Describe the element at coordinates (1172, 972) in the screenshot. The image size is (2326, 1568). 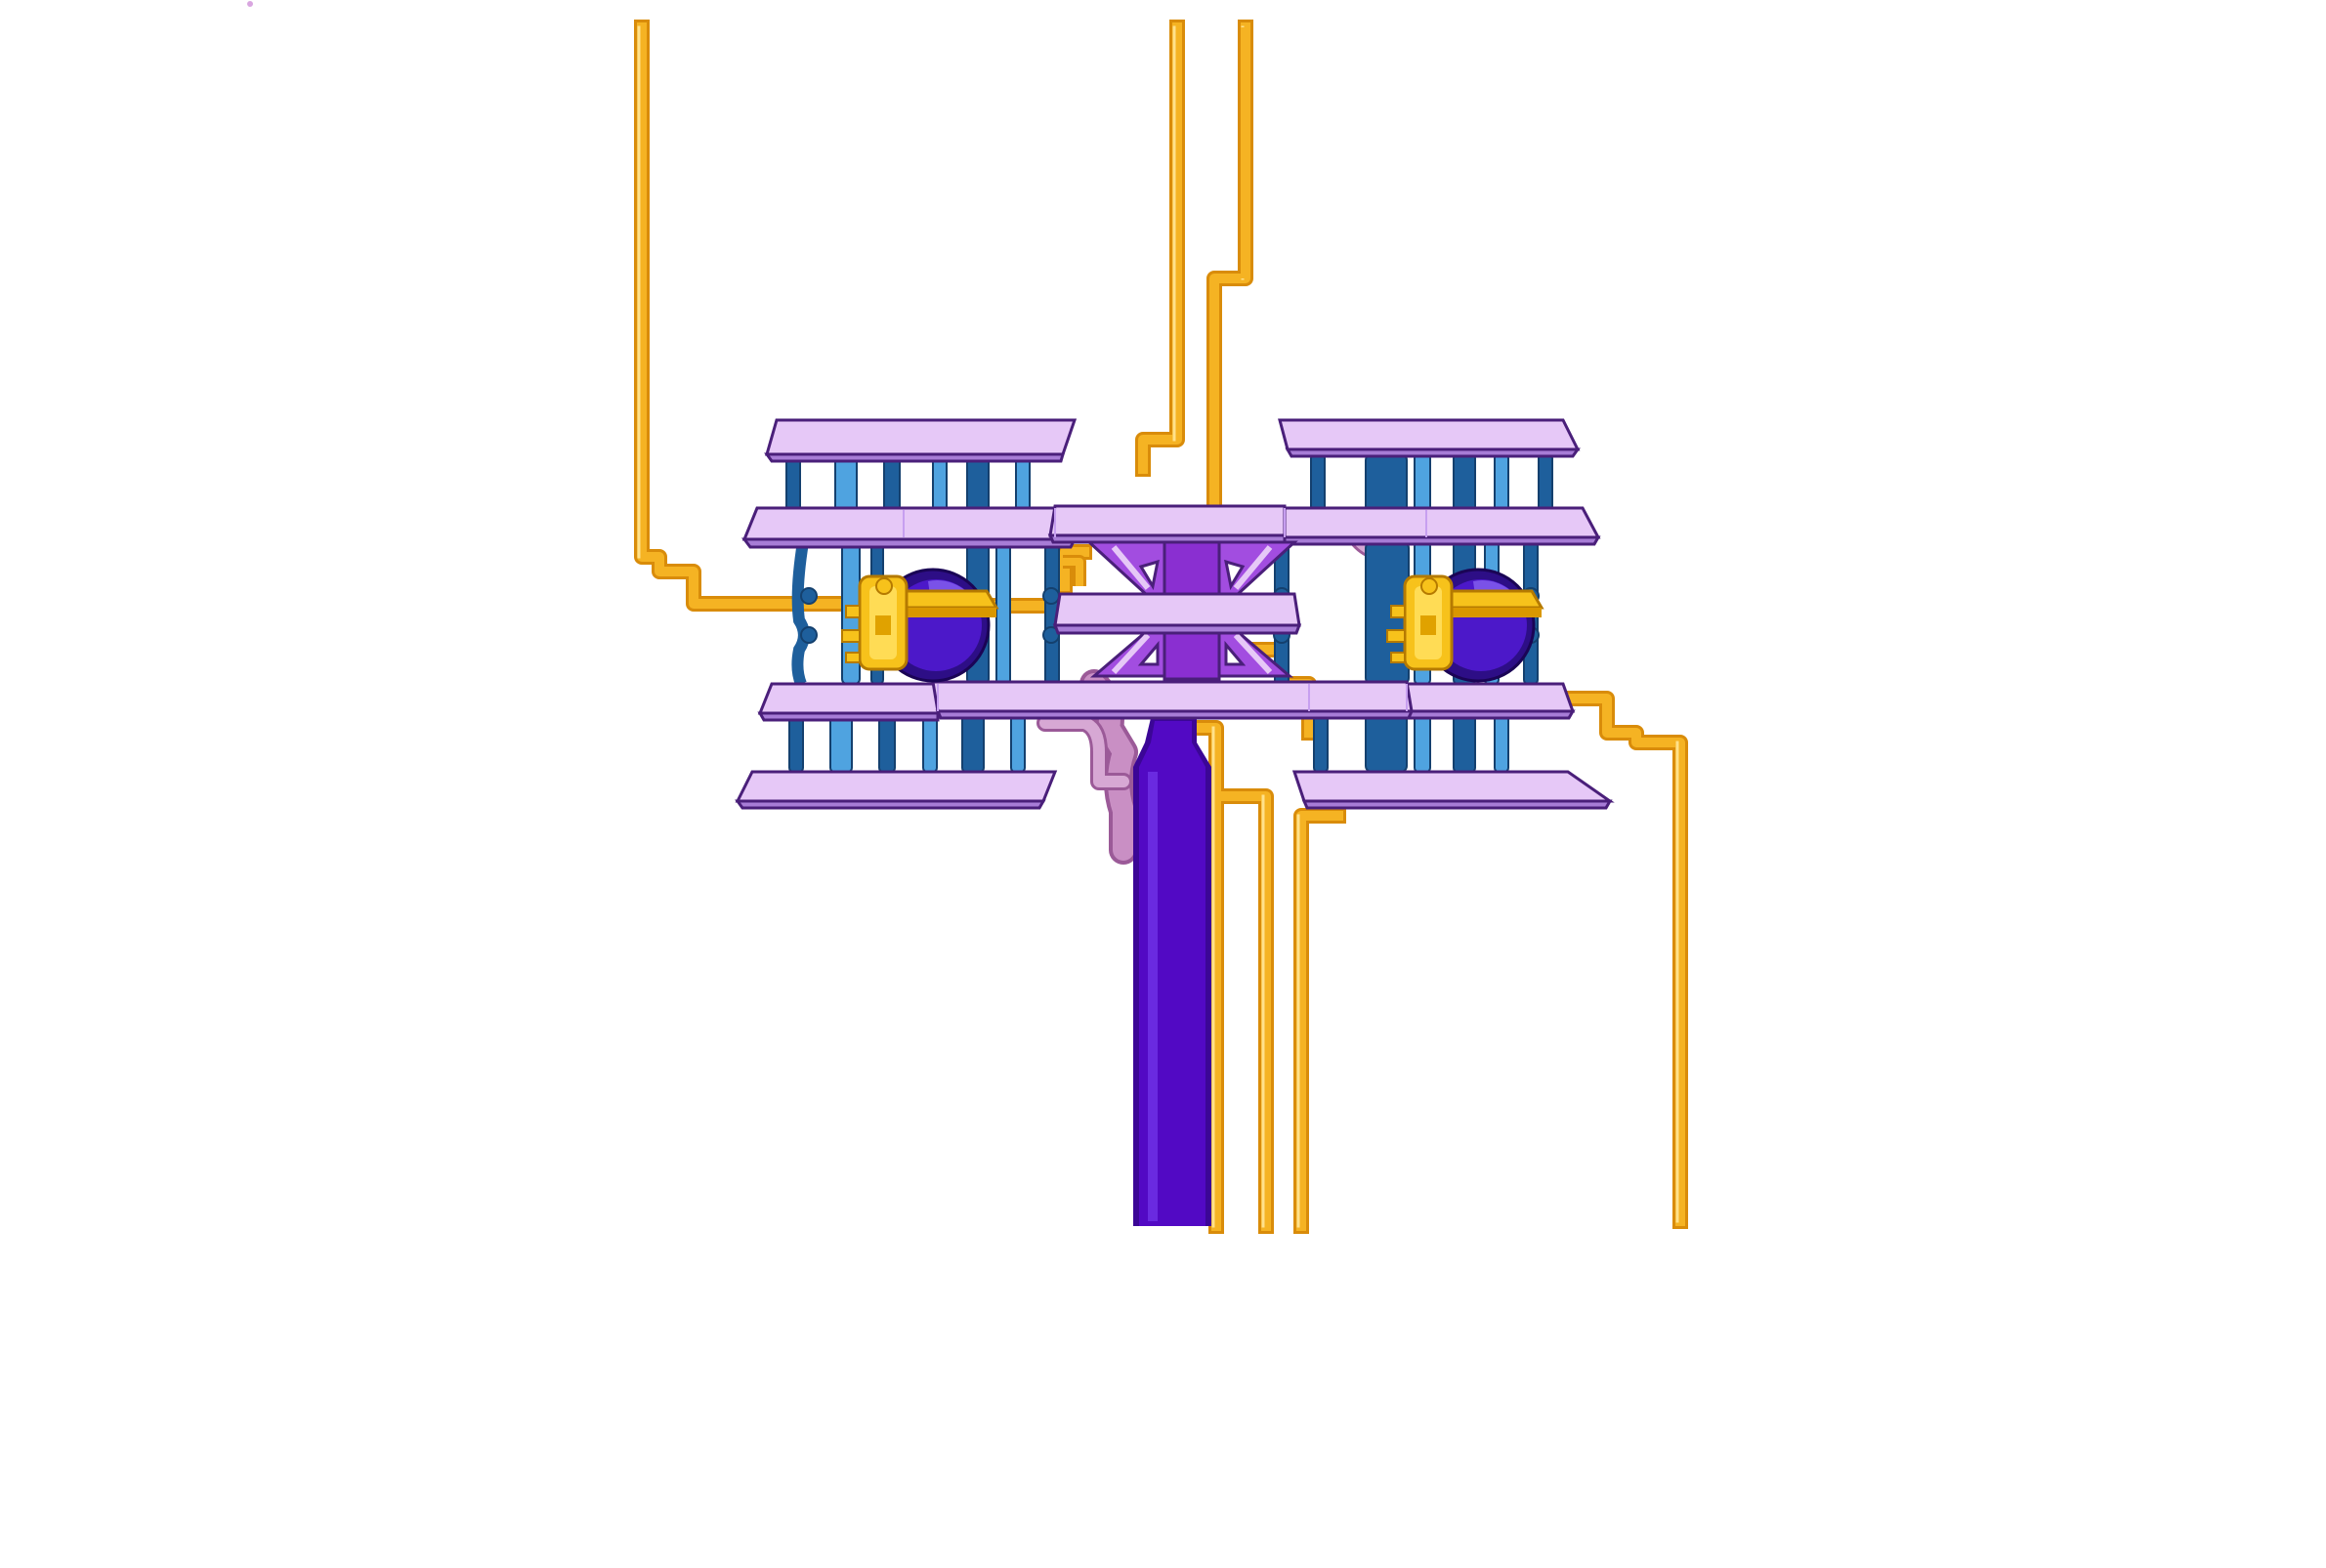
I see `support-mast` at that location.